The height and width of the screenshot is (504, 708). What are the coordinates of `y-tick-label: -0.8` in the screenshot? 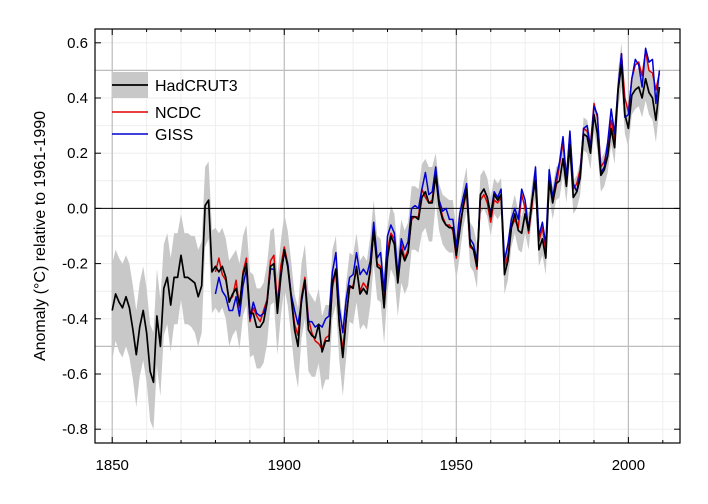 It's located at (75, 429).